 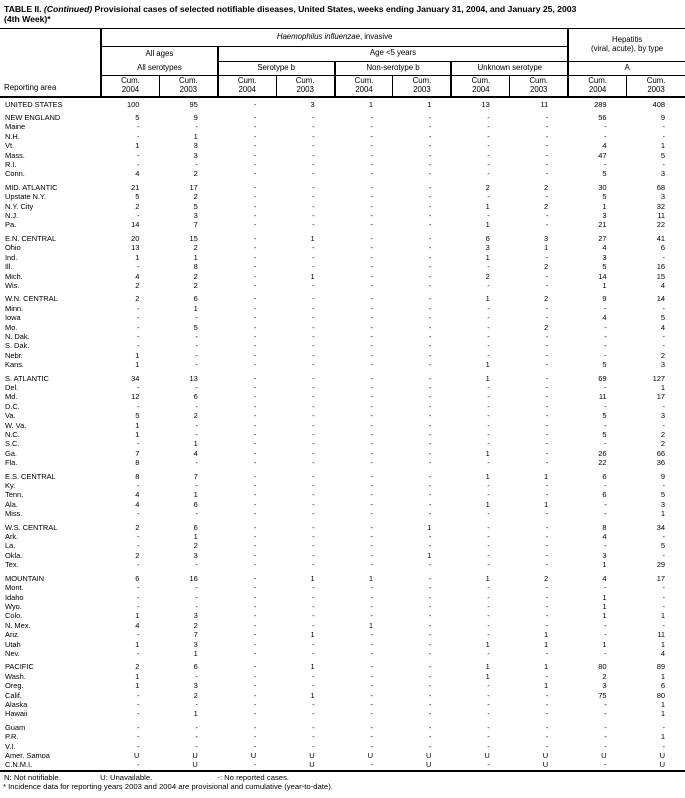 I want to click on value-cell: 36, so click(x=660, y=463).